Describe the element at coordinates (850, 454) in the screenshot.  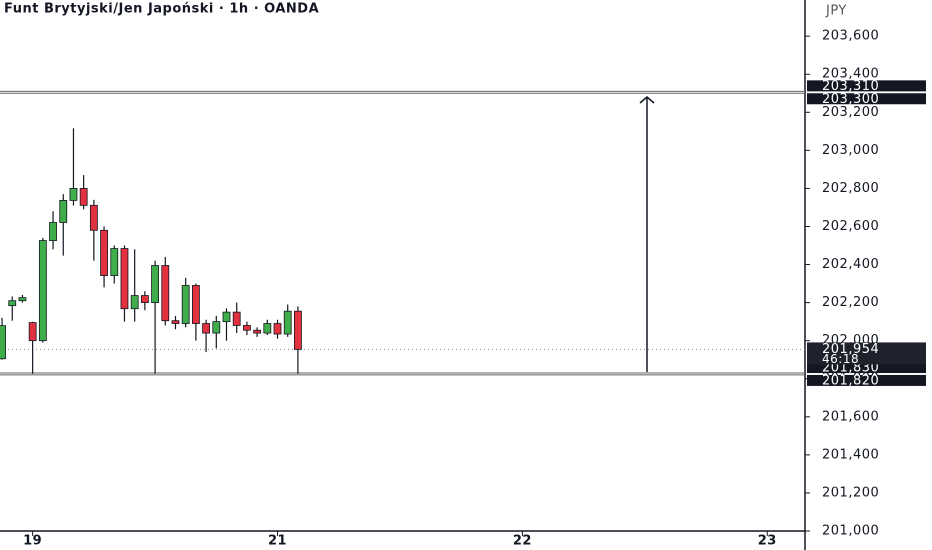
I see `y-tick-label: 201,400` at that location.